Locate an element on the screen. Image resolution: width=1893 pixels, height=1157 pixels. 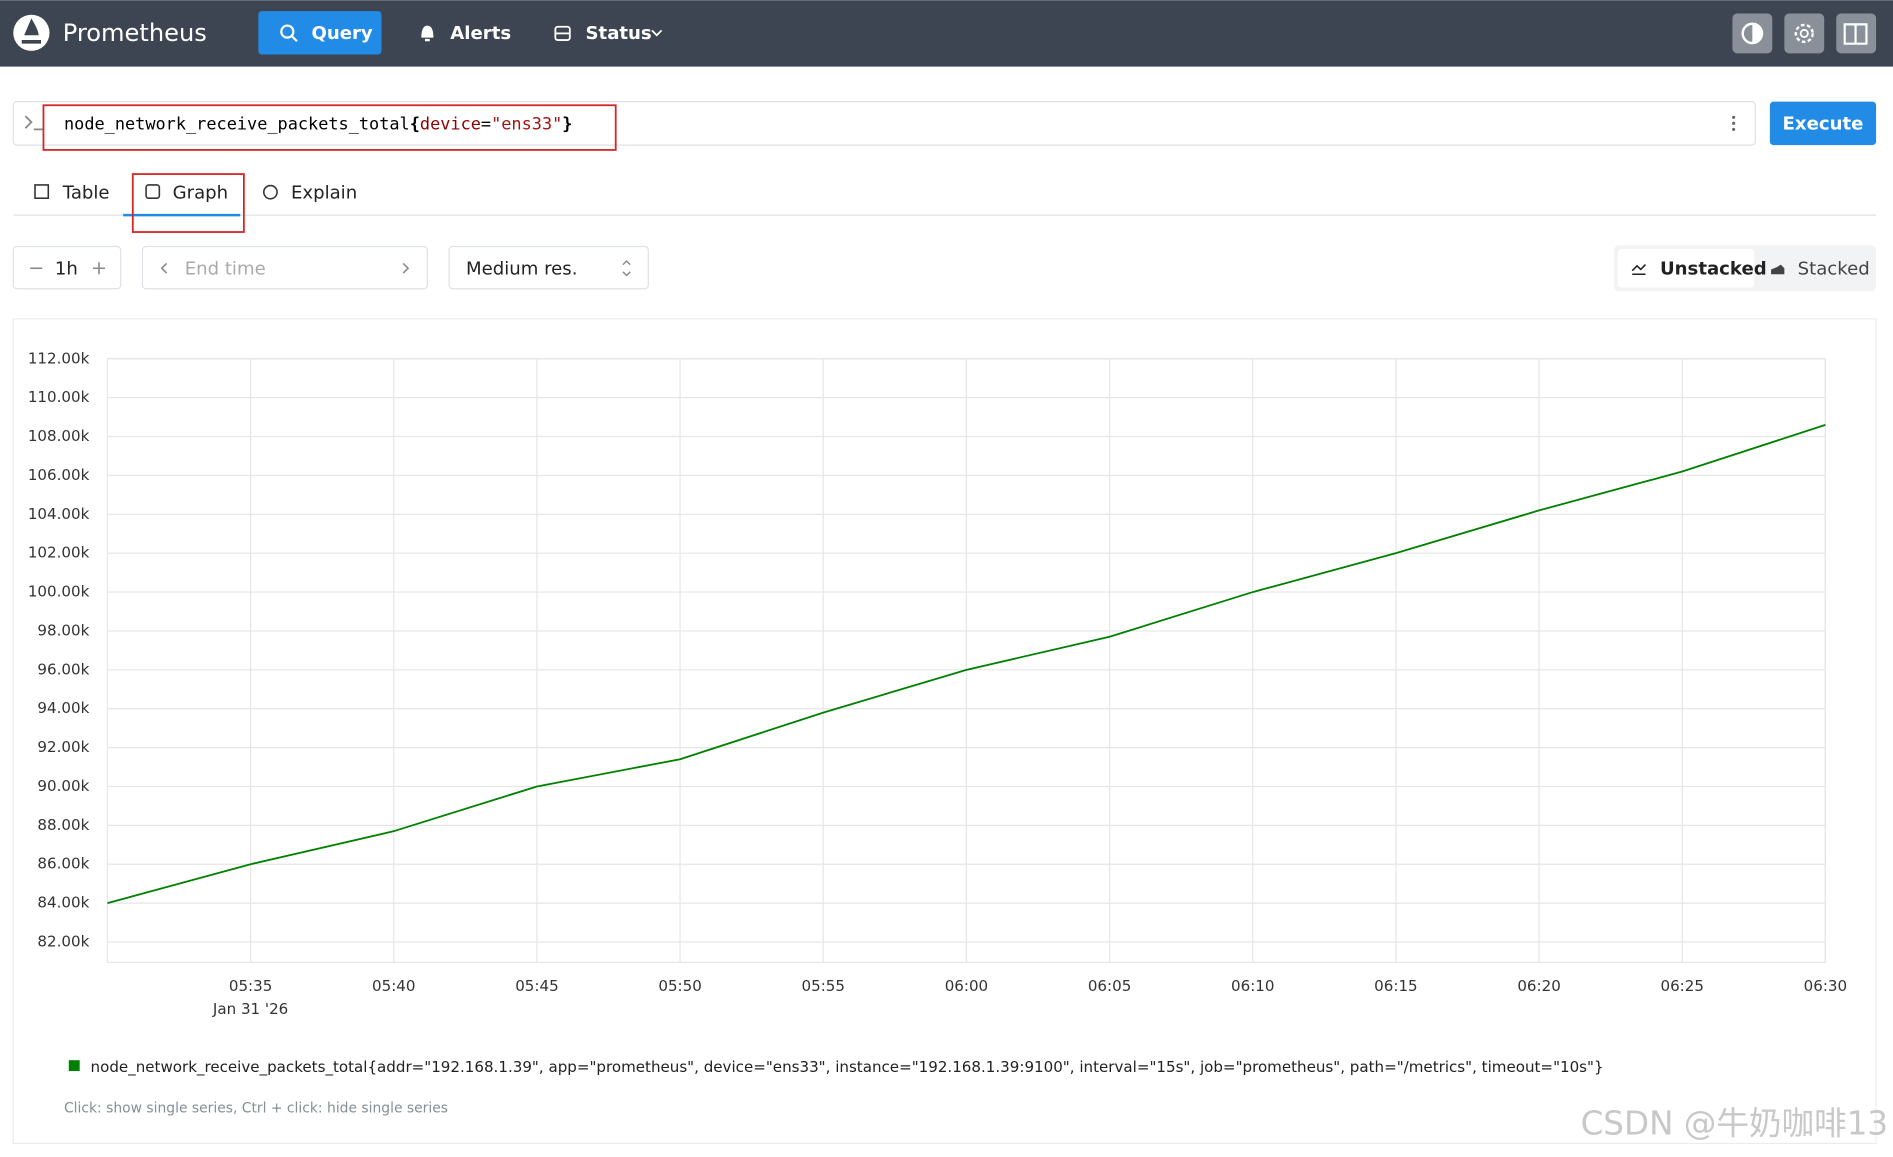
y-tick-label: 110.00k is located at coordinates (59, 397).